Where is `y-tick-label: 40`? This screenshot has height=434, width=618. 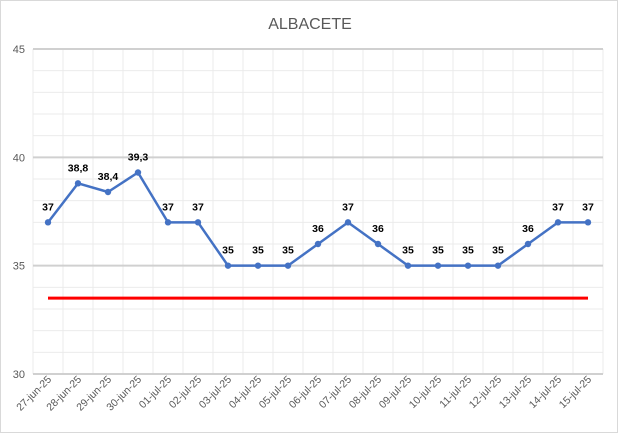
y-tick-label: 40 is located at coordinates (19, 158).